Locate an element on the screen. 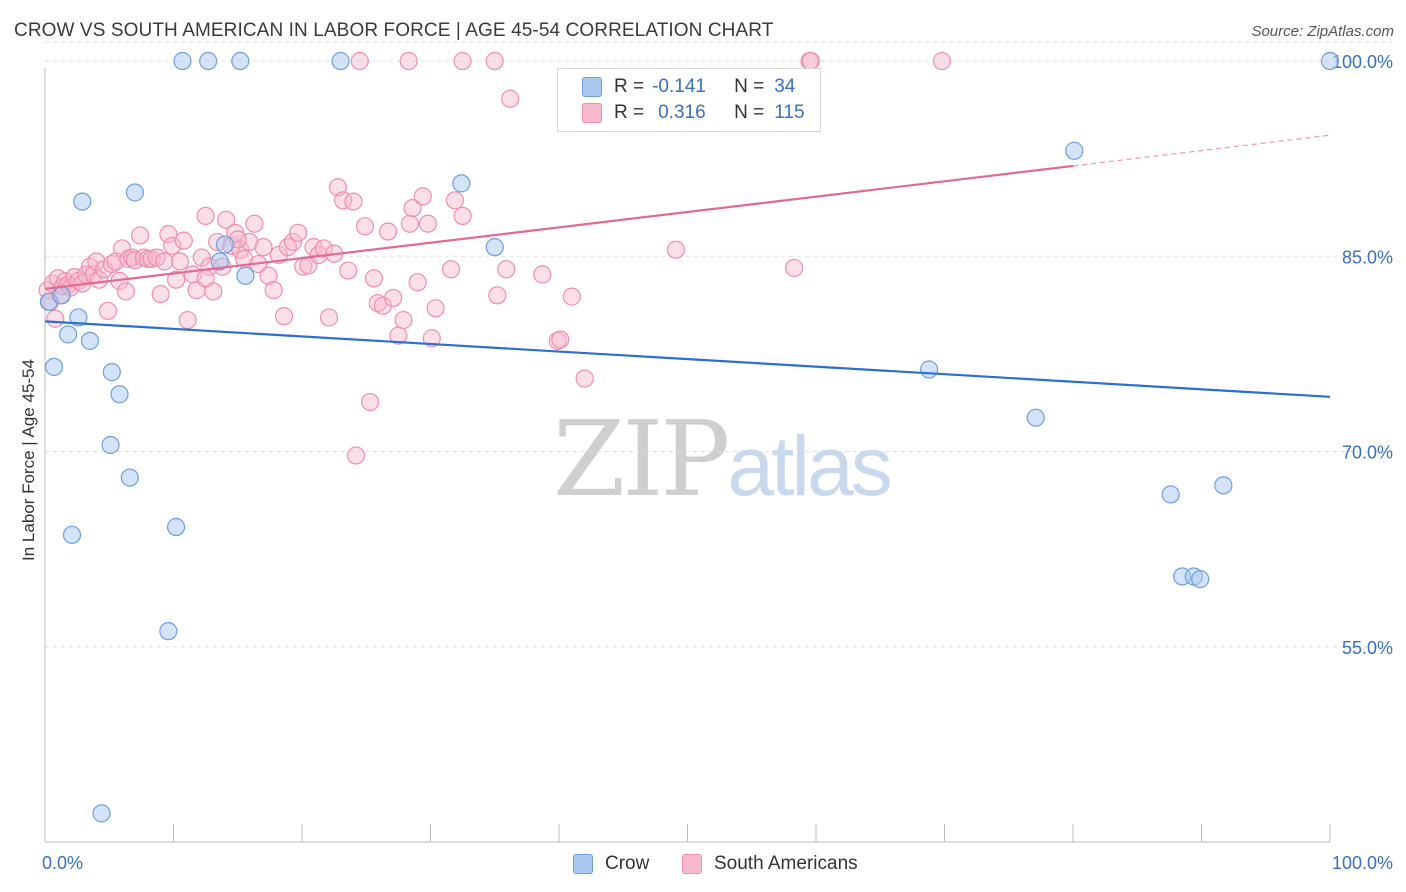 The width and height of the screenshot is (1406, 892). zipatlas-watermark: ZIPatlas is located at coordinates (723, 459).